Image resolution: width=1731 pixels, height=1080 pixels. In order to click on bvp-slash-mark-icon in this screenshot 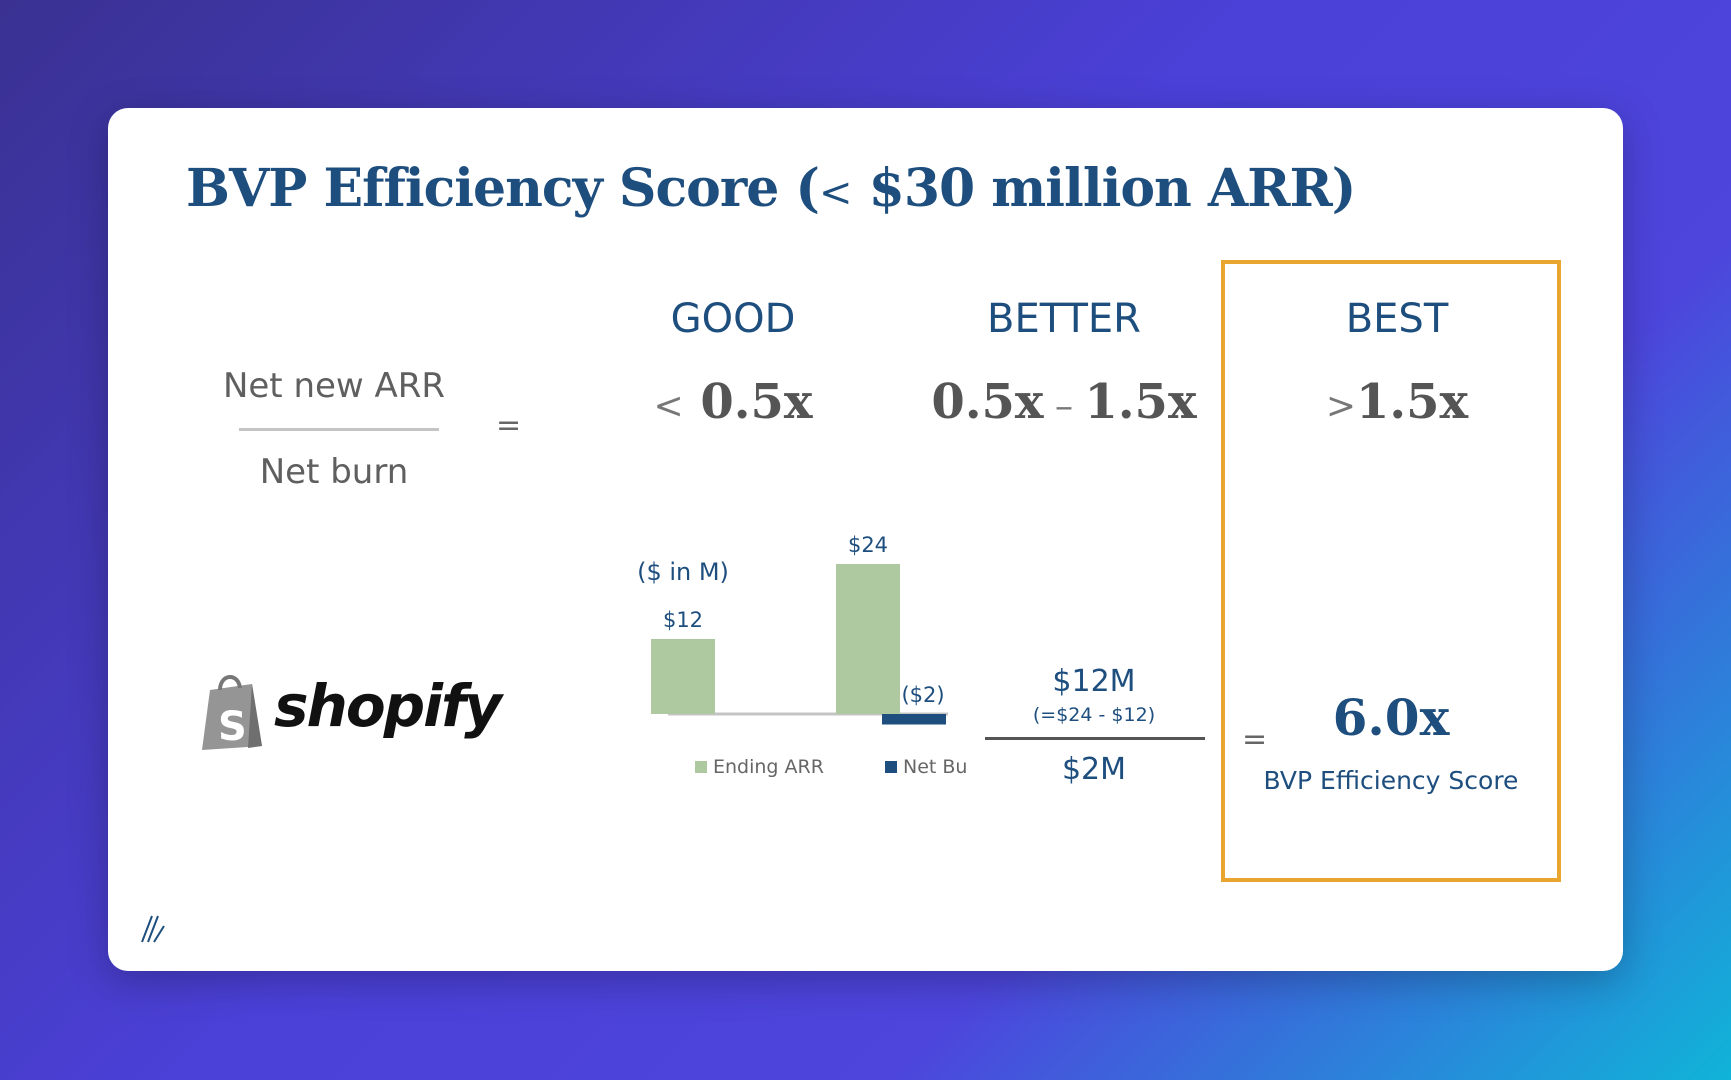, I will do `click(153, 929)`.